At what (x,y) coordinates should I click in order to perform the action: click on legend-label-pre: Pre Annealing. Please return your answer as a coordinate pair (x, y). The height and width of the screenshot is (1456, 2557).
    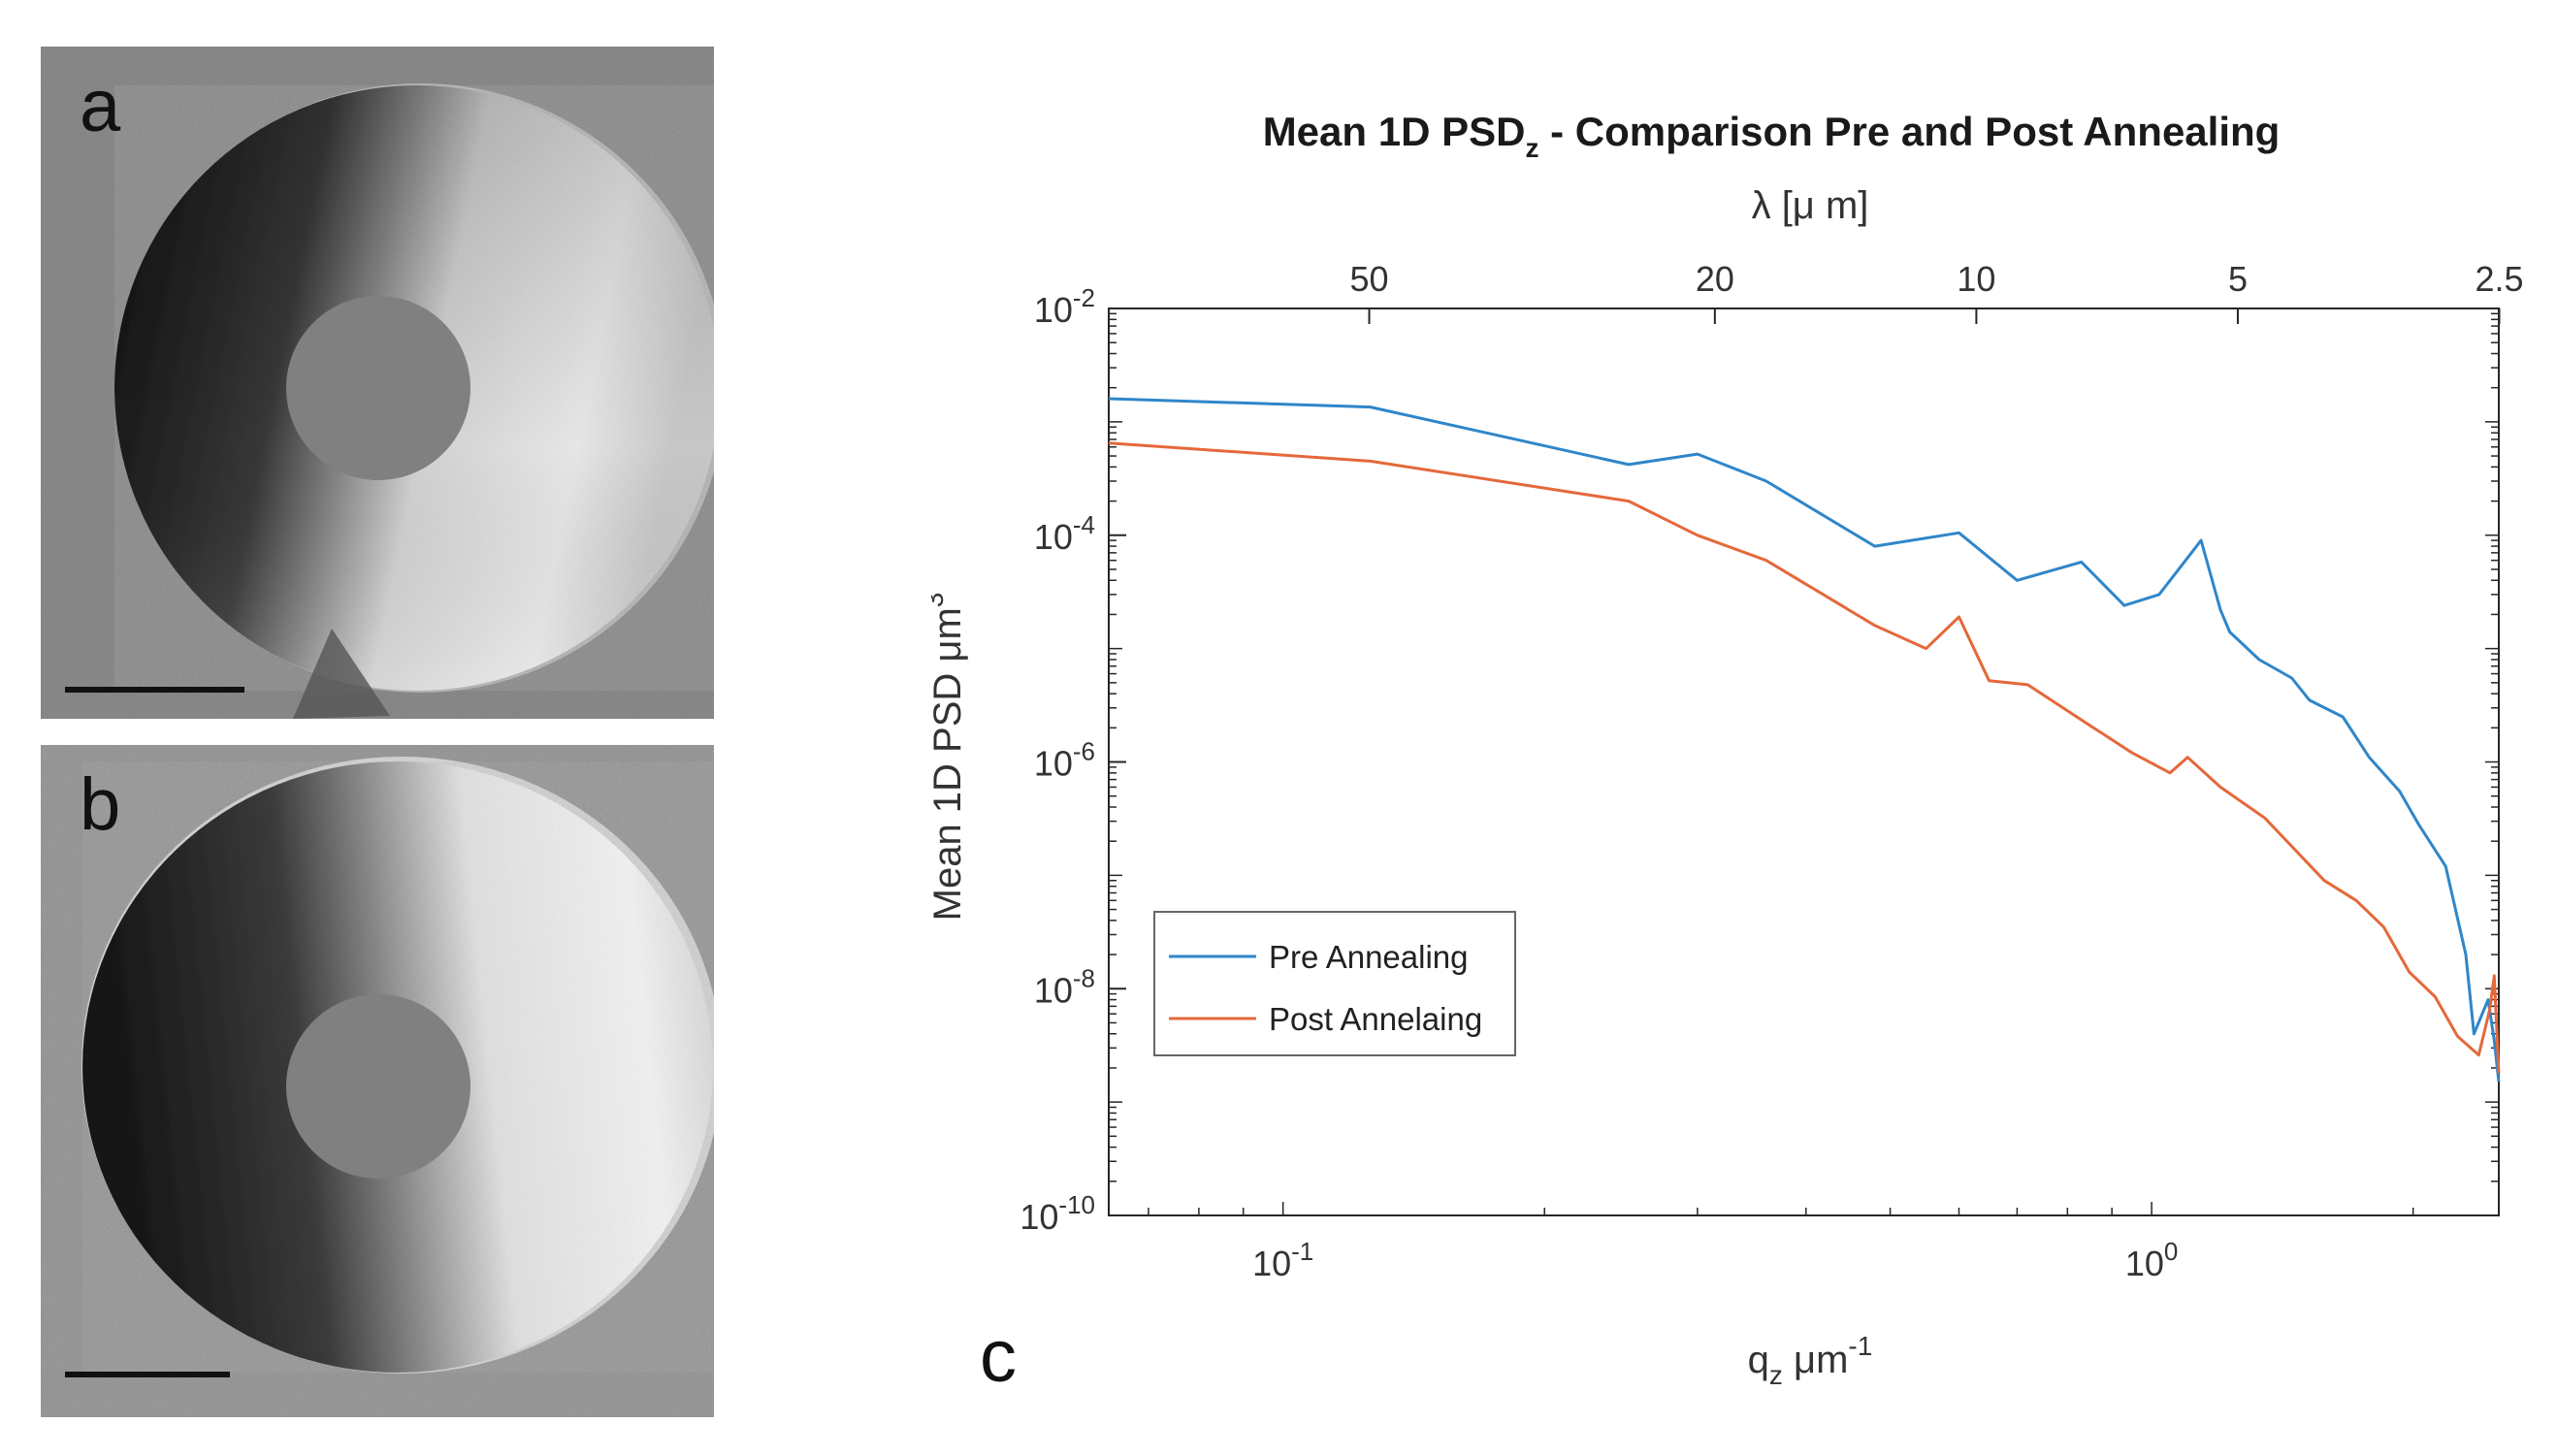
    Looking at the image, I should click on (1369, 957).